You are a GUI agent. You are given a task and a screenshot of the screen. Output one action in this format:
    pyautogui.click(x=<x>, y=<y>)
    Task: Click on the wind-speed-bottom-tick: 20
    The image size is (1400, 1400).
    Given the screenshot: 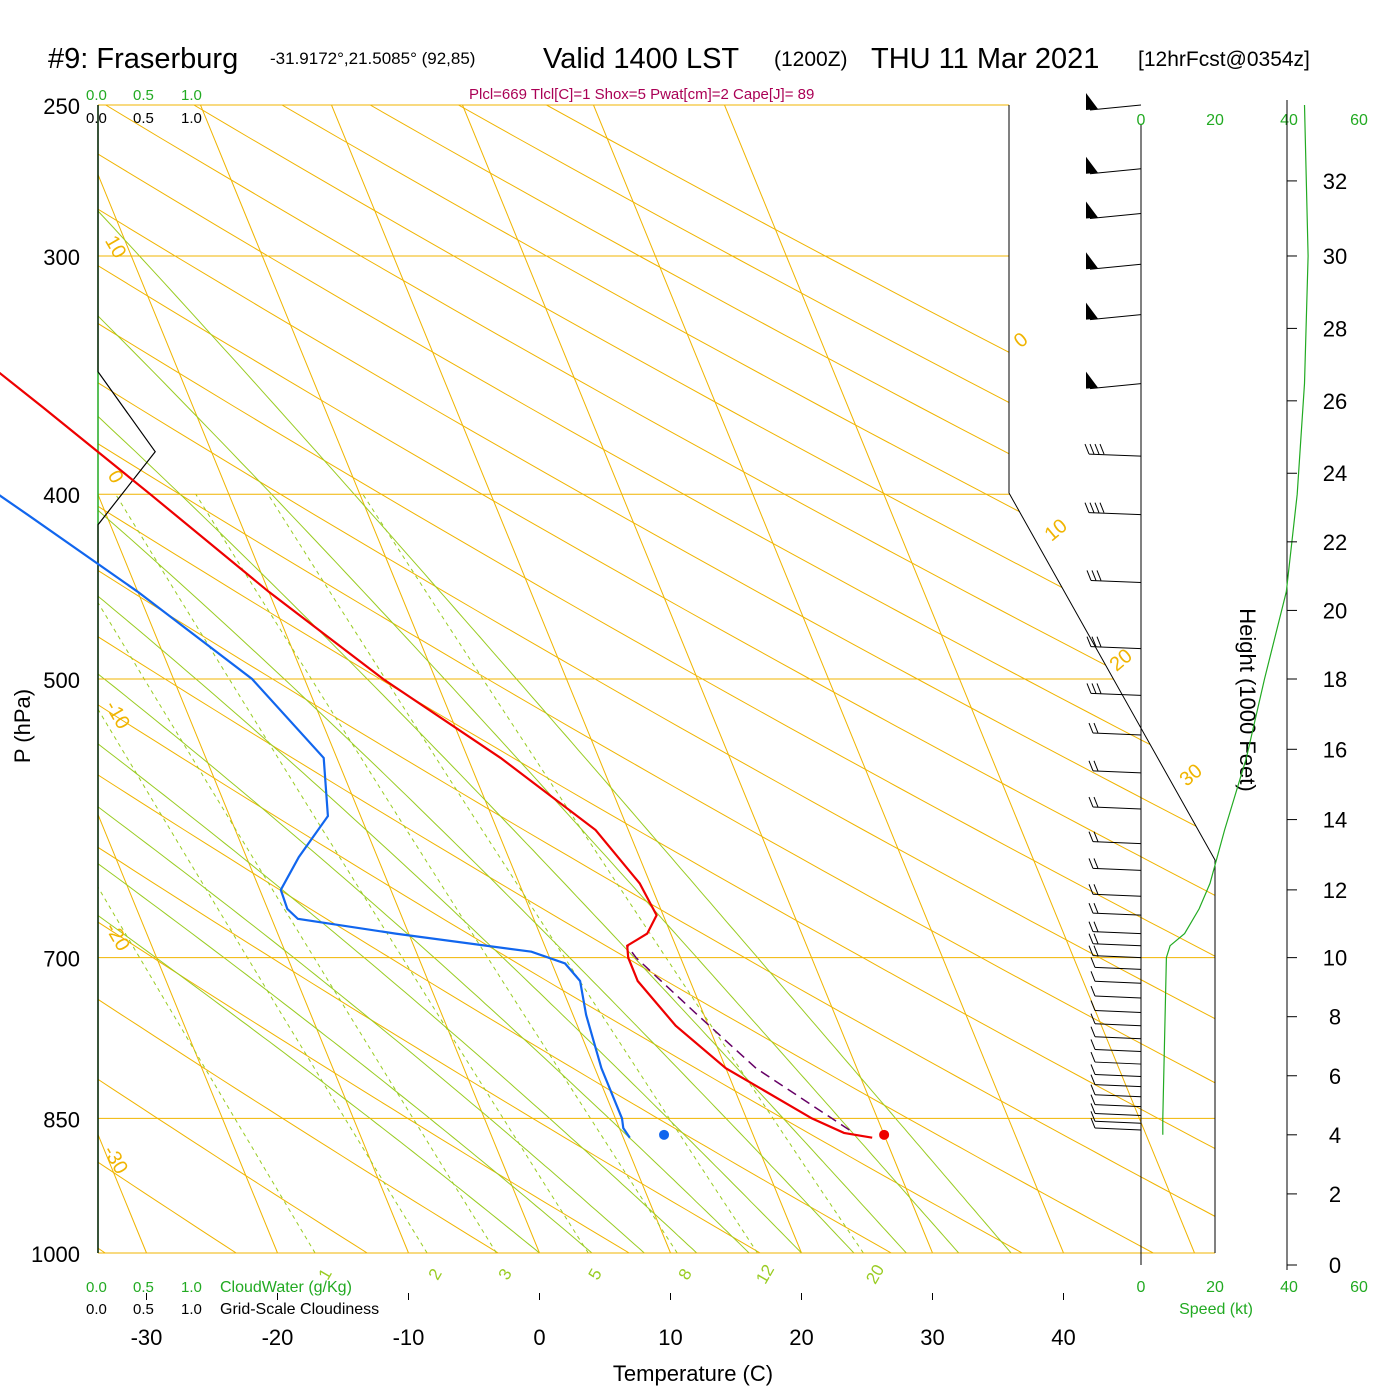 What is the action you would take?
    pyautogui.click(x=1215, y=1287)
    